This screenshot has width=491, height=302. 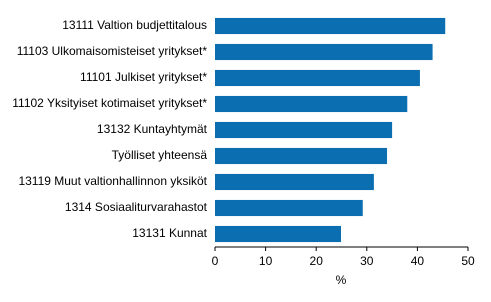 I want to click on y-tick-label: 13119 Muut valtionhallinnon yksiköt, so click(x=112, y=181).